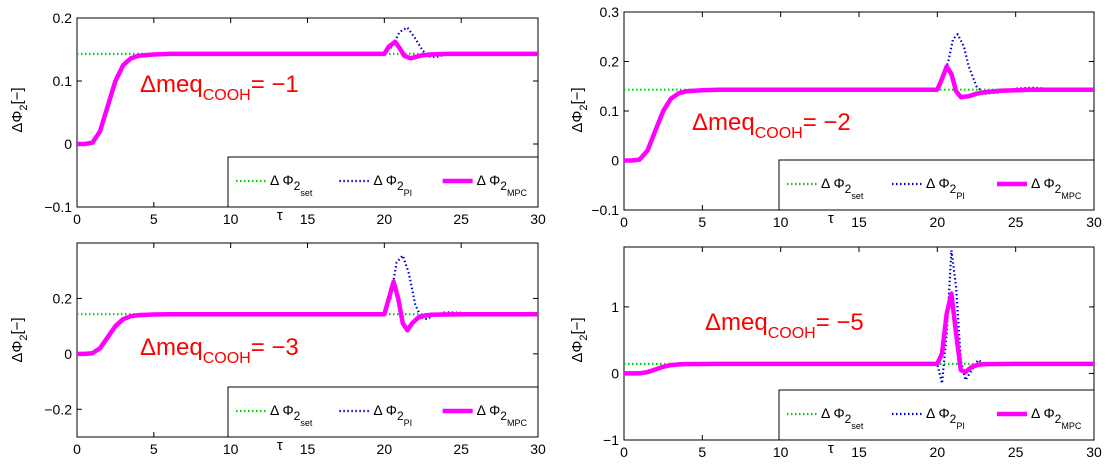  I want to click on y-tick-label: 1, so click(615, 307).